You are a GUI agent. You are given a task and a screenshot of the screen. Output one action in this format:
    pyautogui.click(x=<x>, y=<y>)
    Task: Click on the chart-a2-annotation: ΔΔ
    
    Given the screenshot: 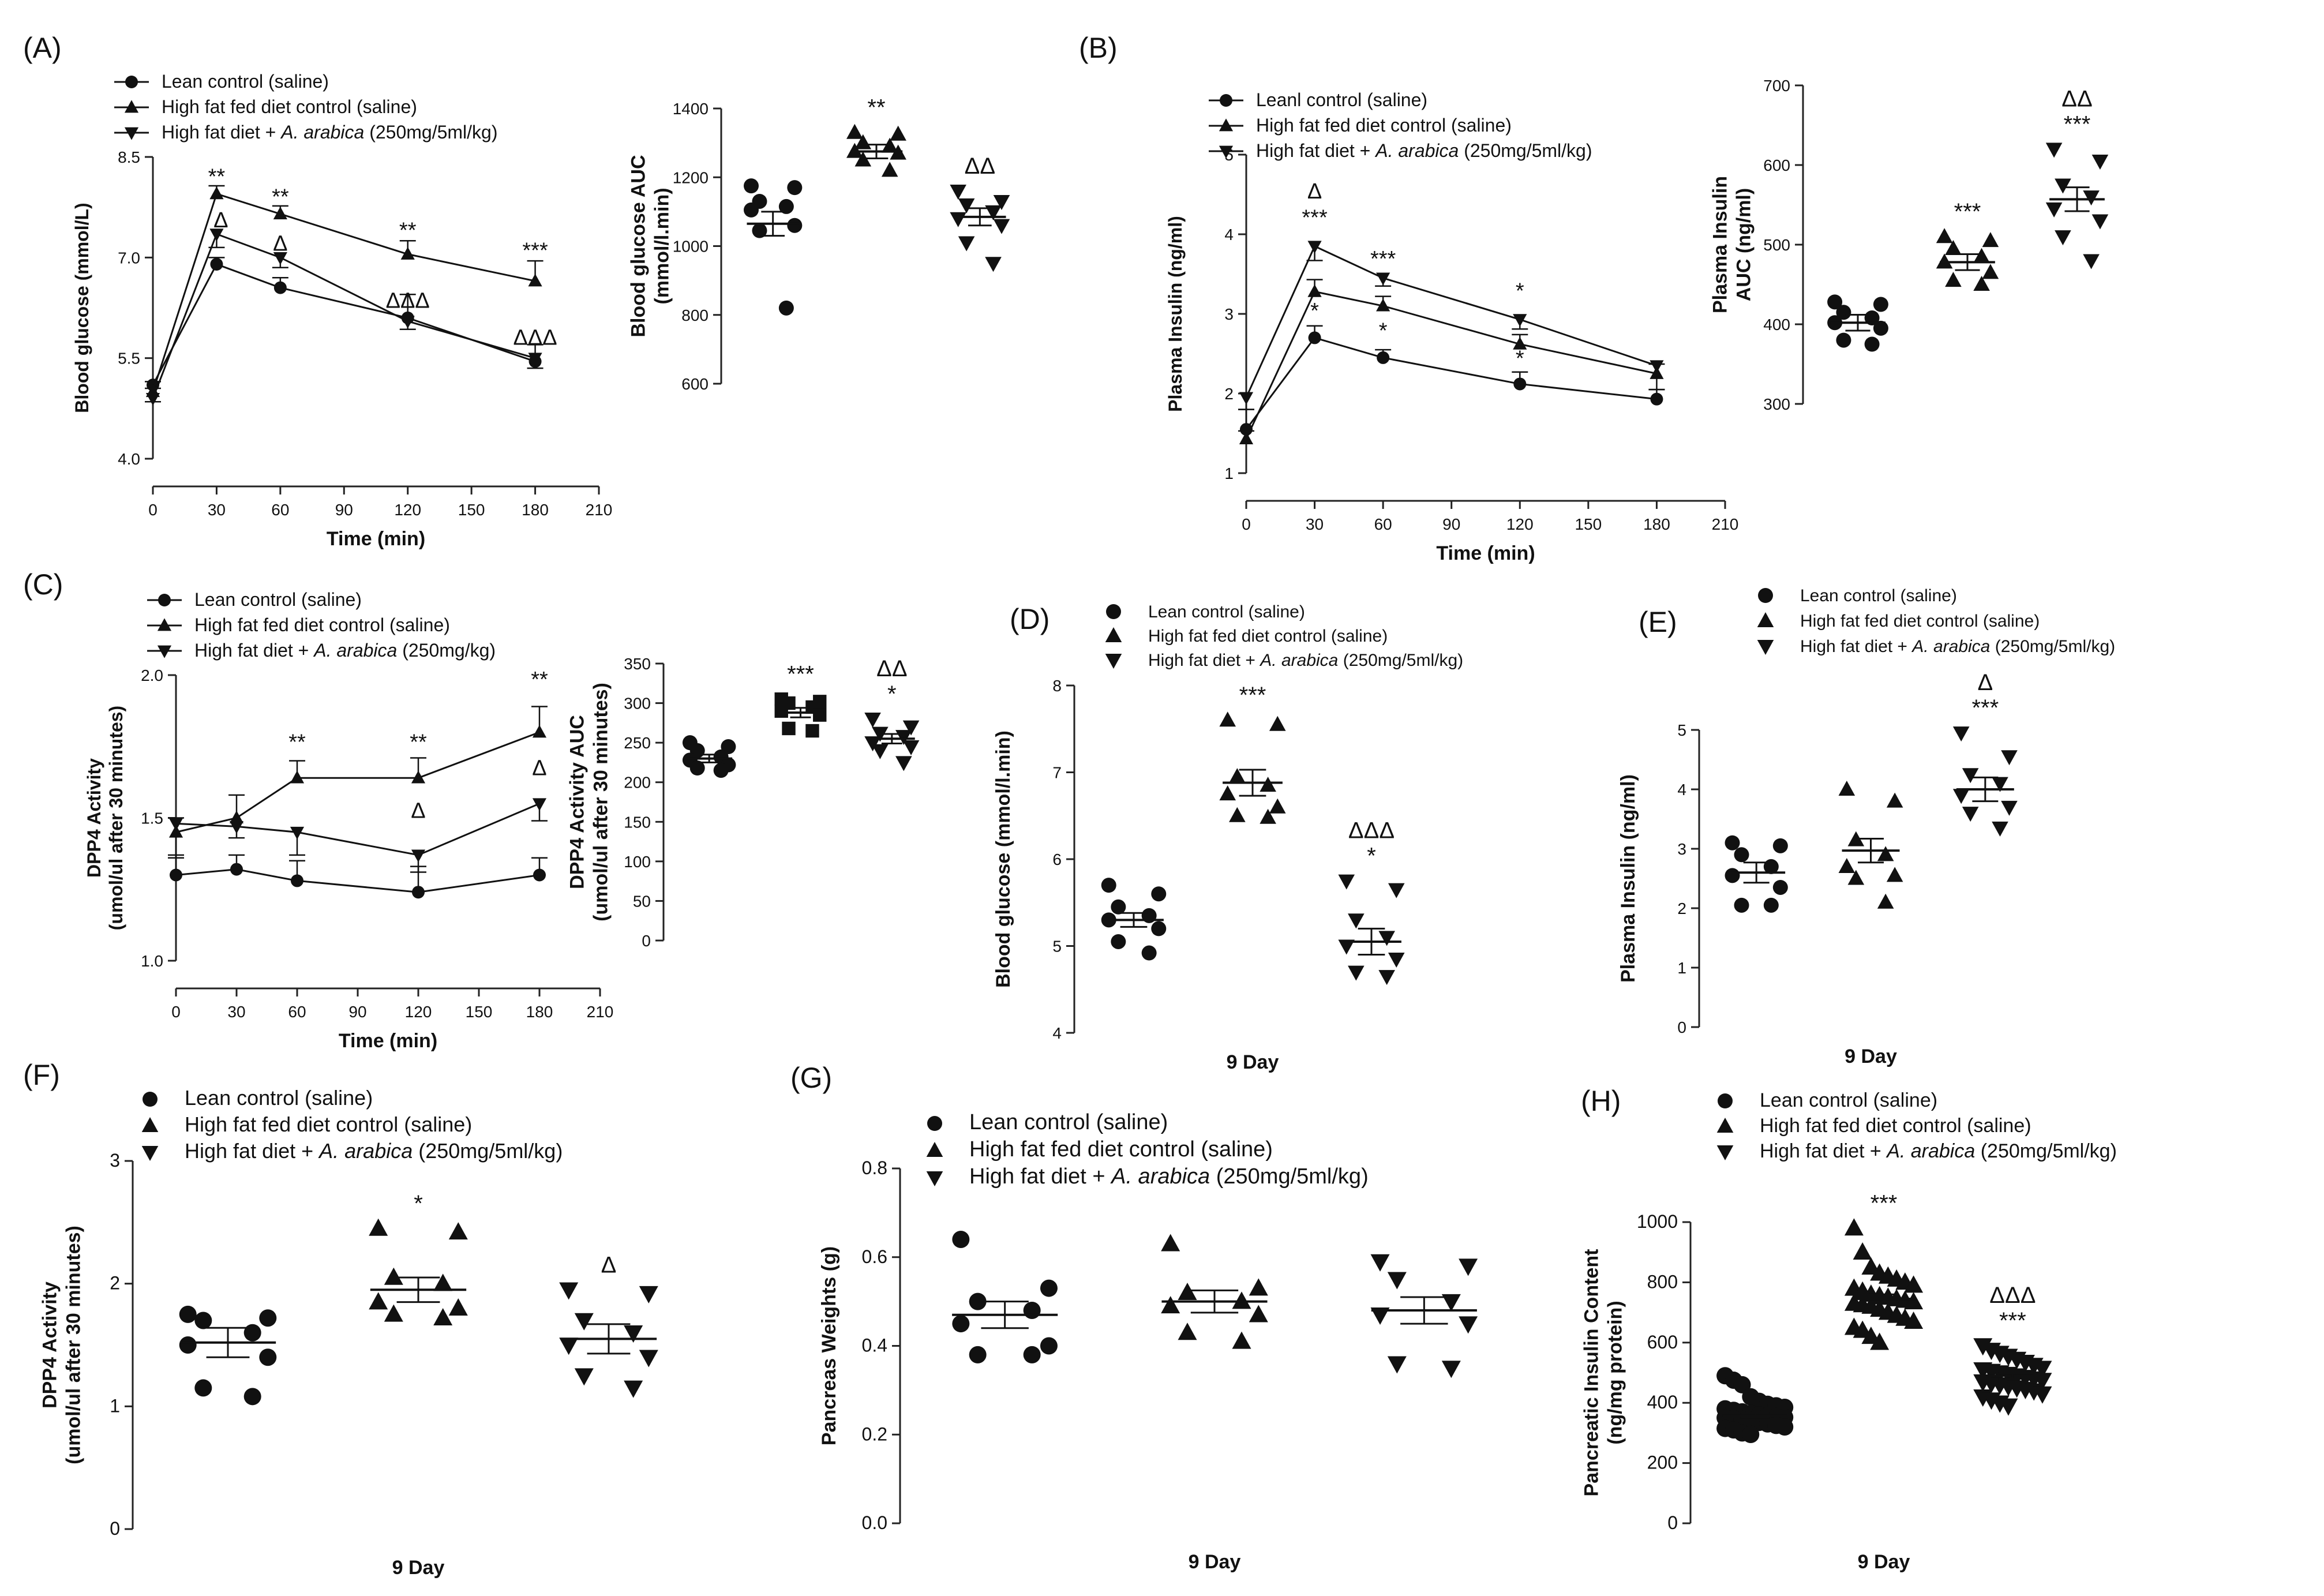 What is the action you would take?
    pyautogui.click(x=980, y=166)
    